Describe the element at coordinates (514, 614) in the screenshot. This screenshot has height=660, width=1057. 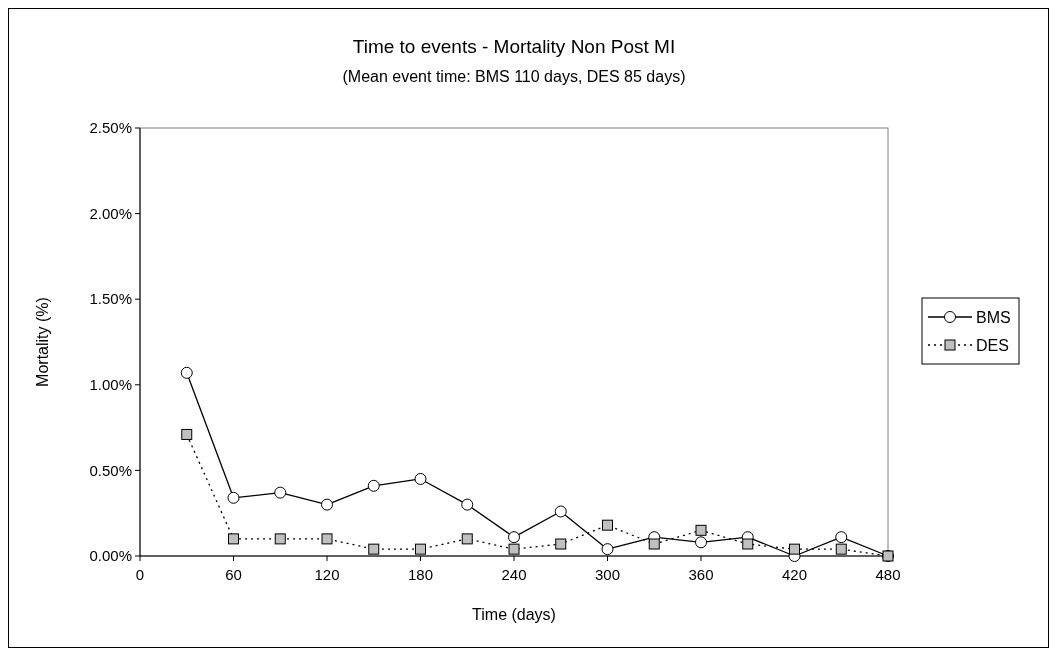
I see `x-axis-title: Time (days)` at that location.